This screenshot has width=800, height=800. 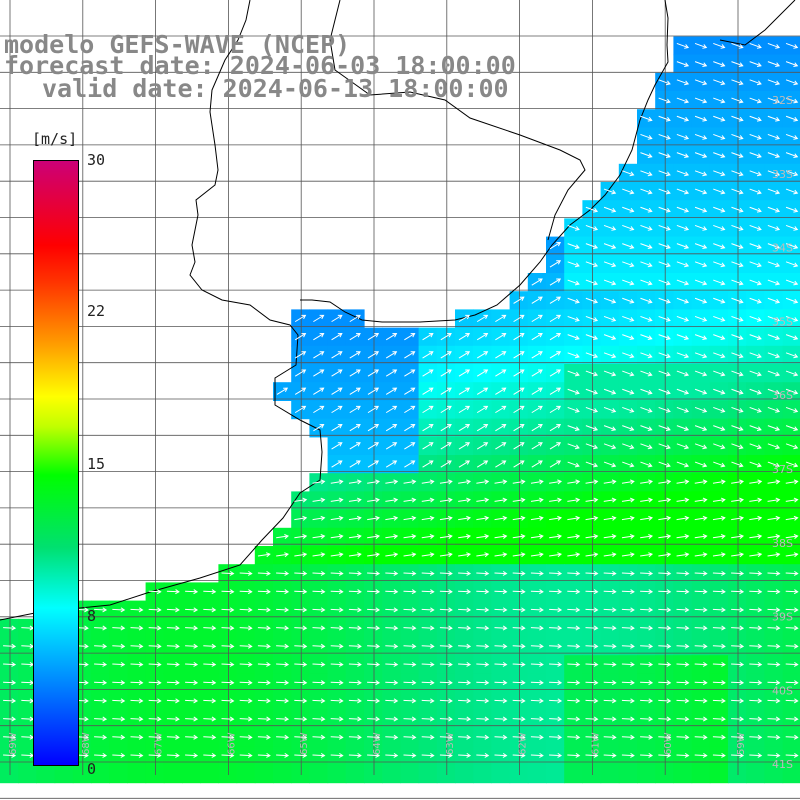 What do you see at coordinates (782, 543) in the screenshot?
I see `lat-label: 38S` at bounding box center [782, 543].